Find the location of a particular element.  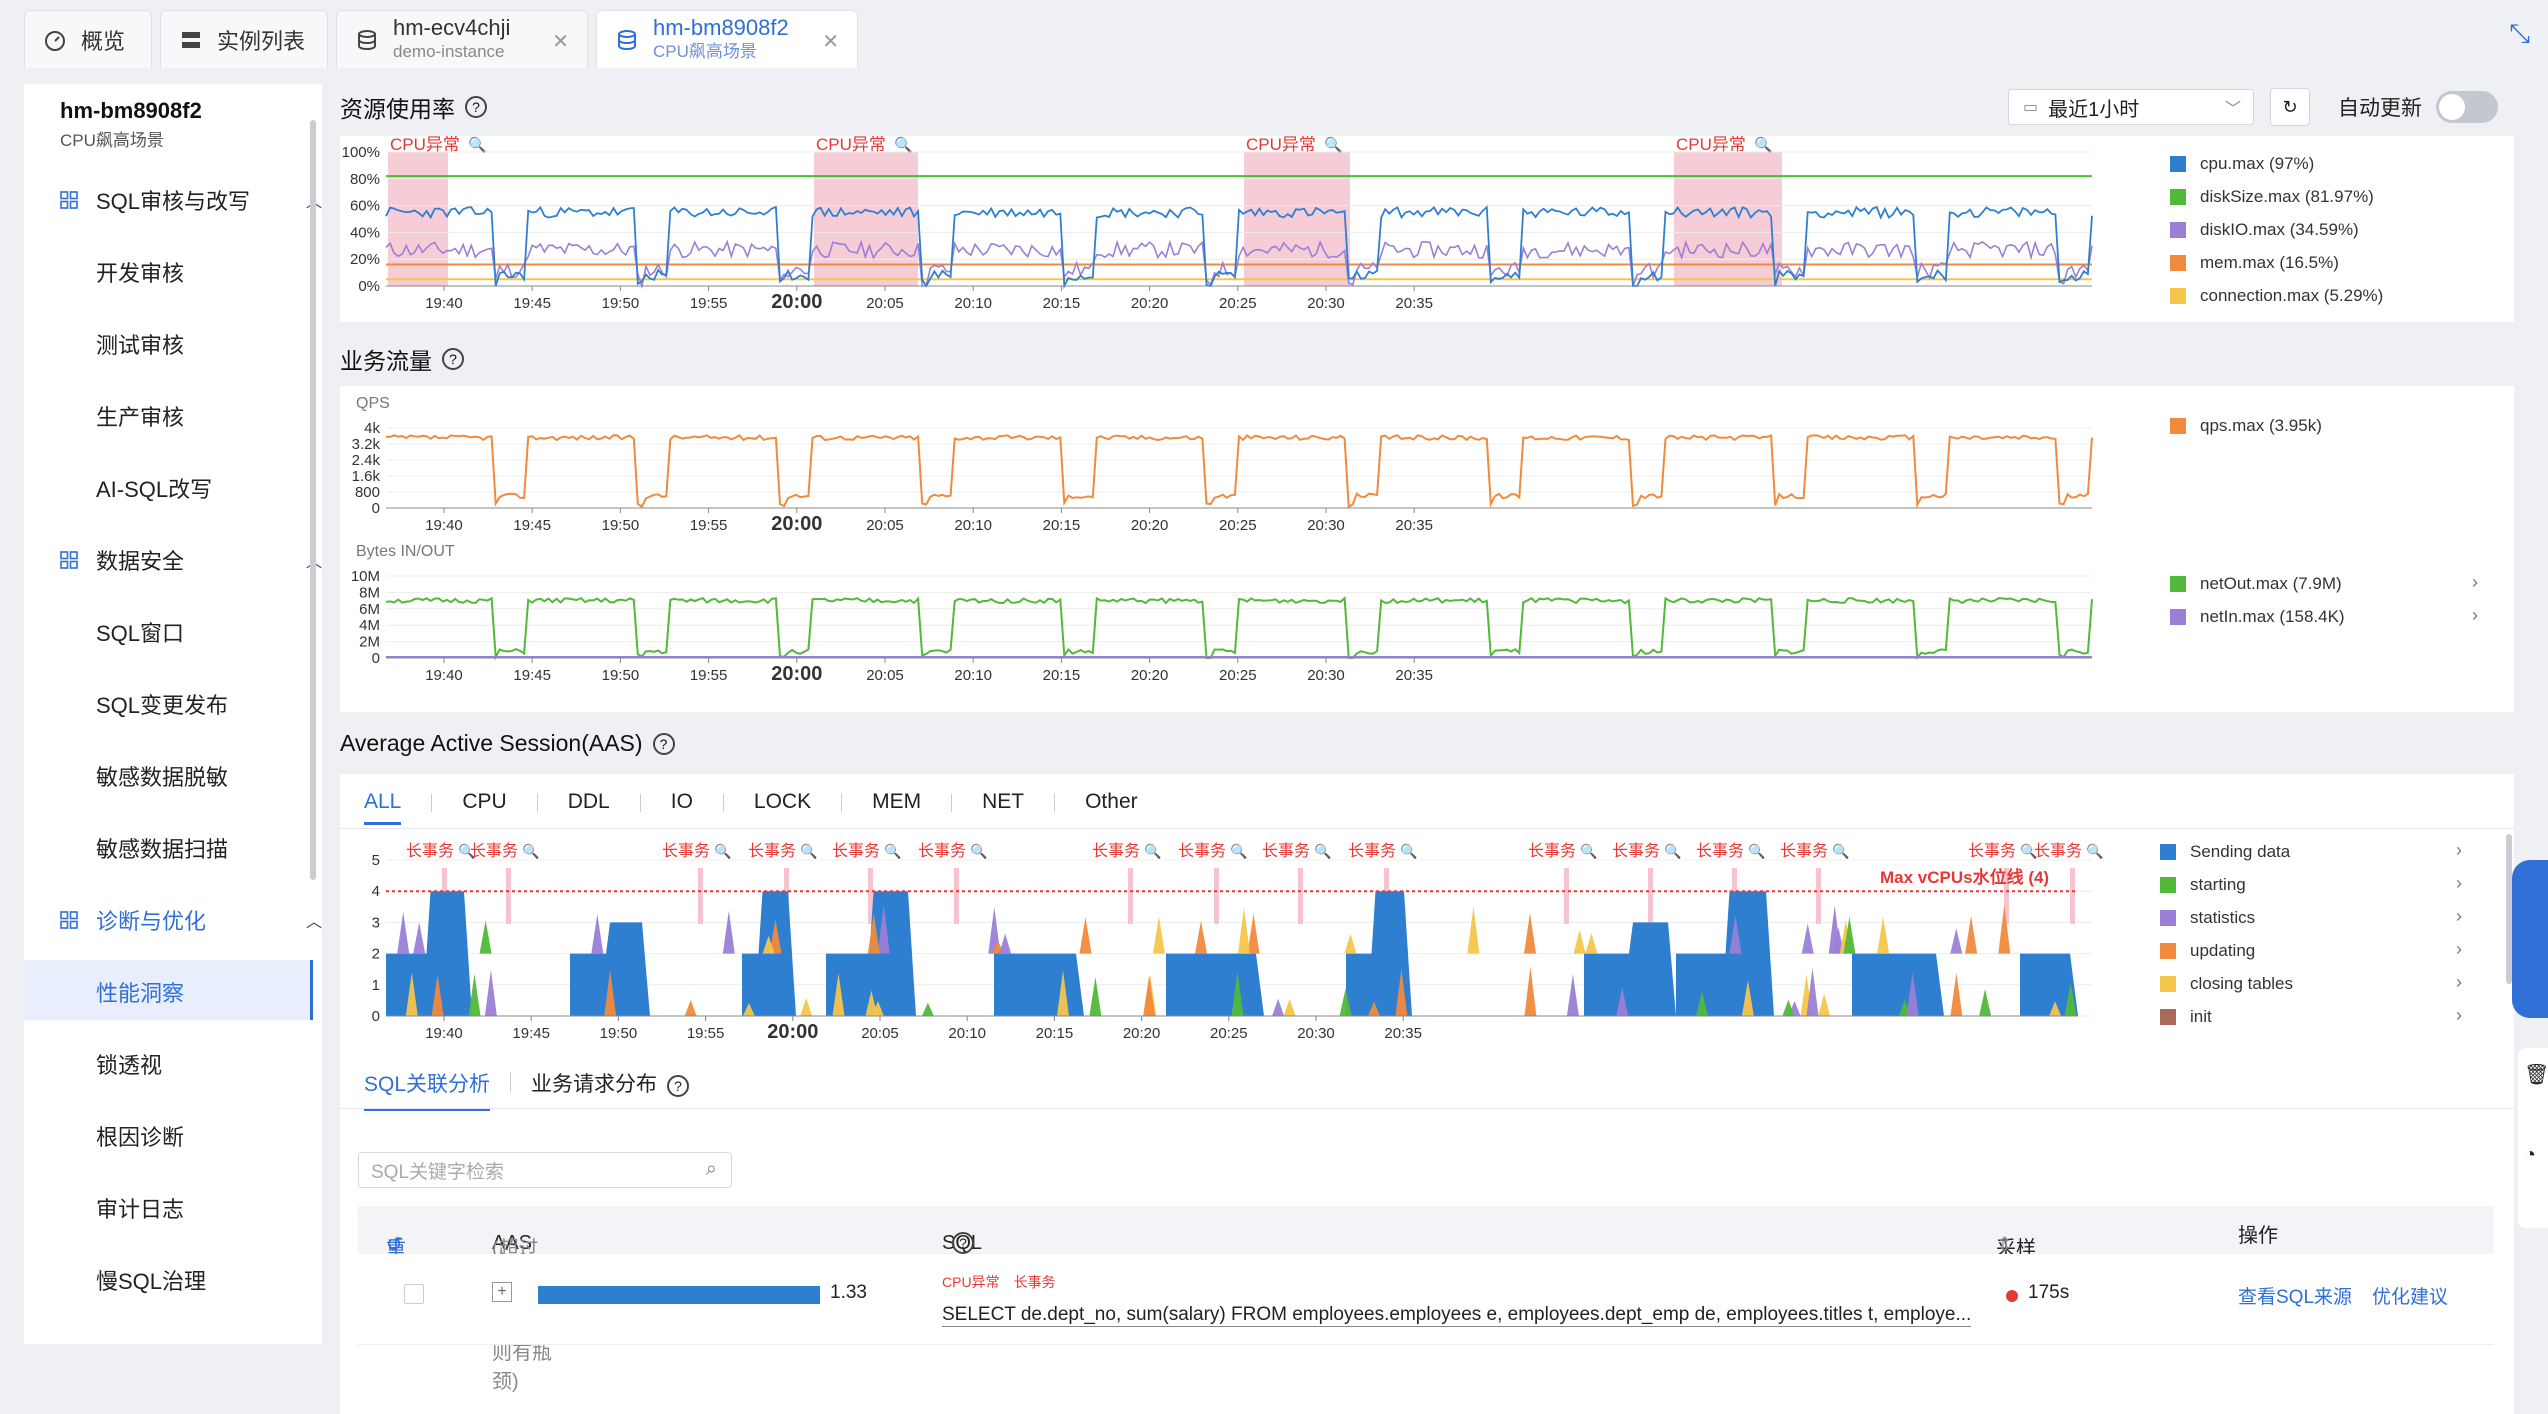

anomaly-band is located at coordinates (418, 219).